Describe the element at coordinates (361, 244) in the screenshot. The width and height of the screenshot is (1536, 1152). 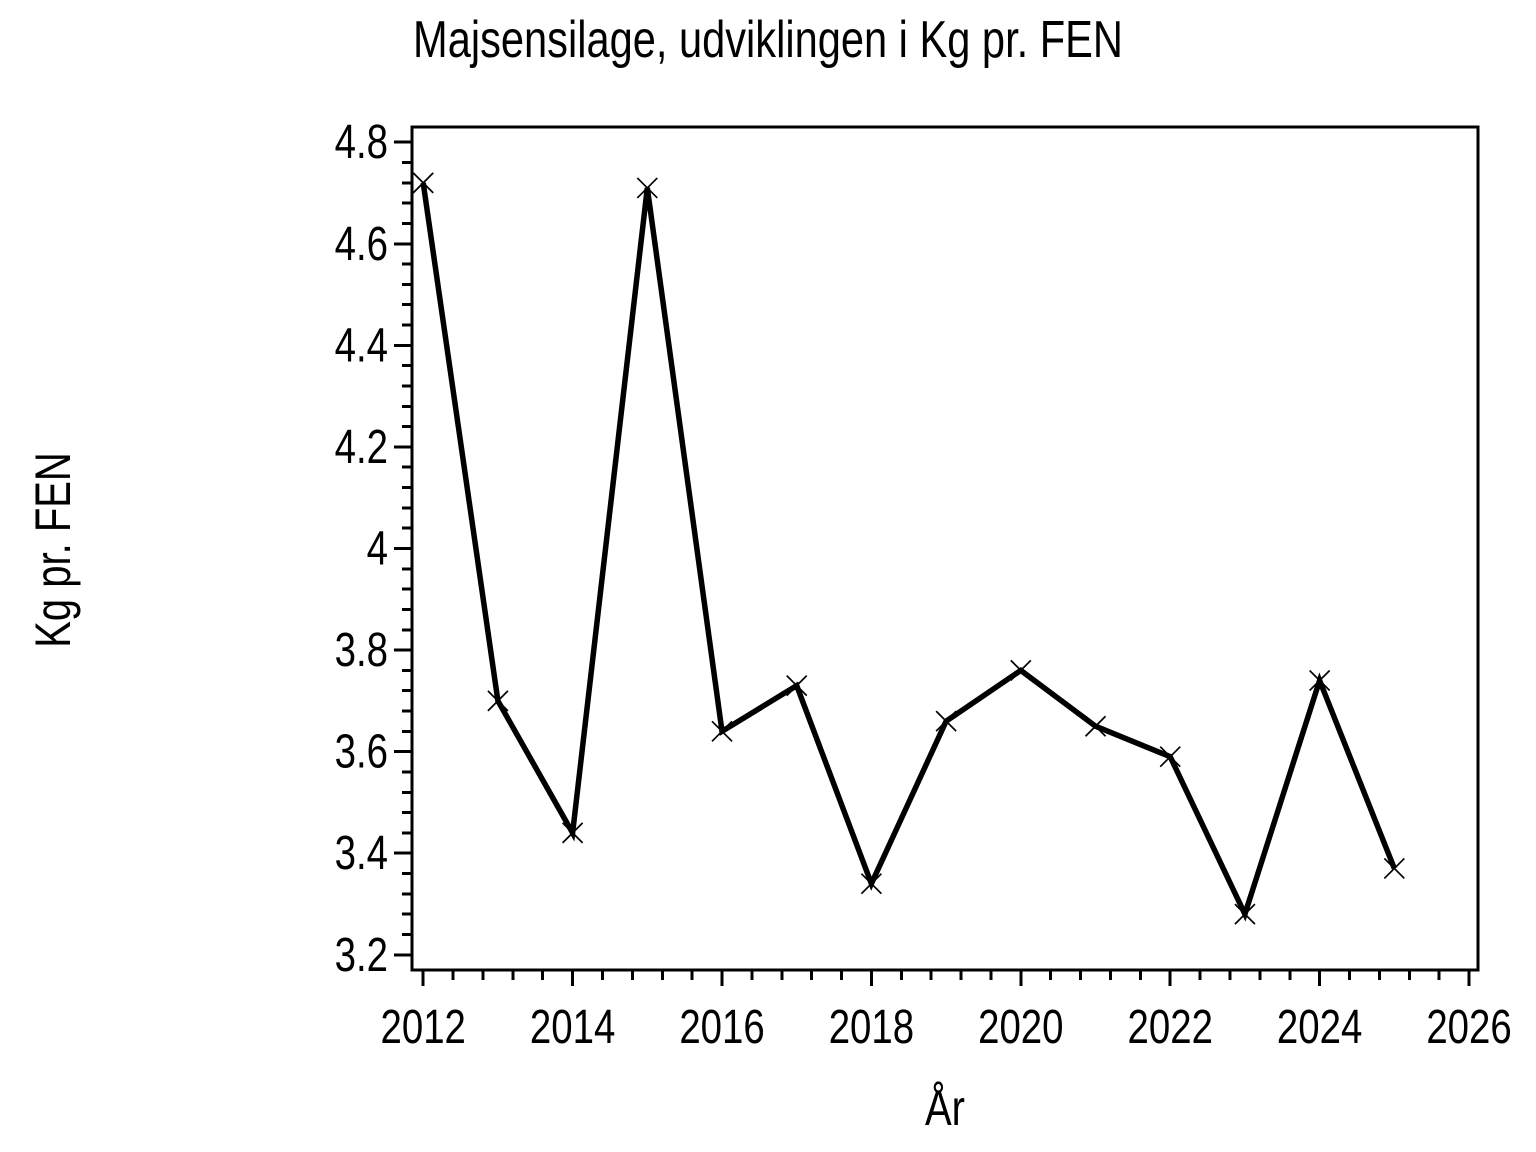
I see `y-tick-label: 4.6` at that location.